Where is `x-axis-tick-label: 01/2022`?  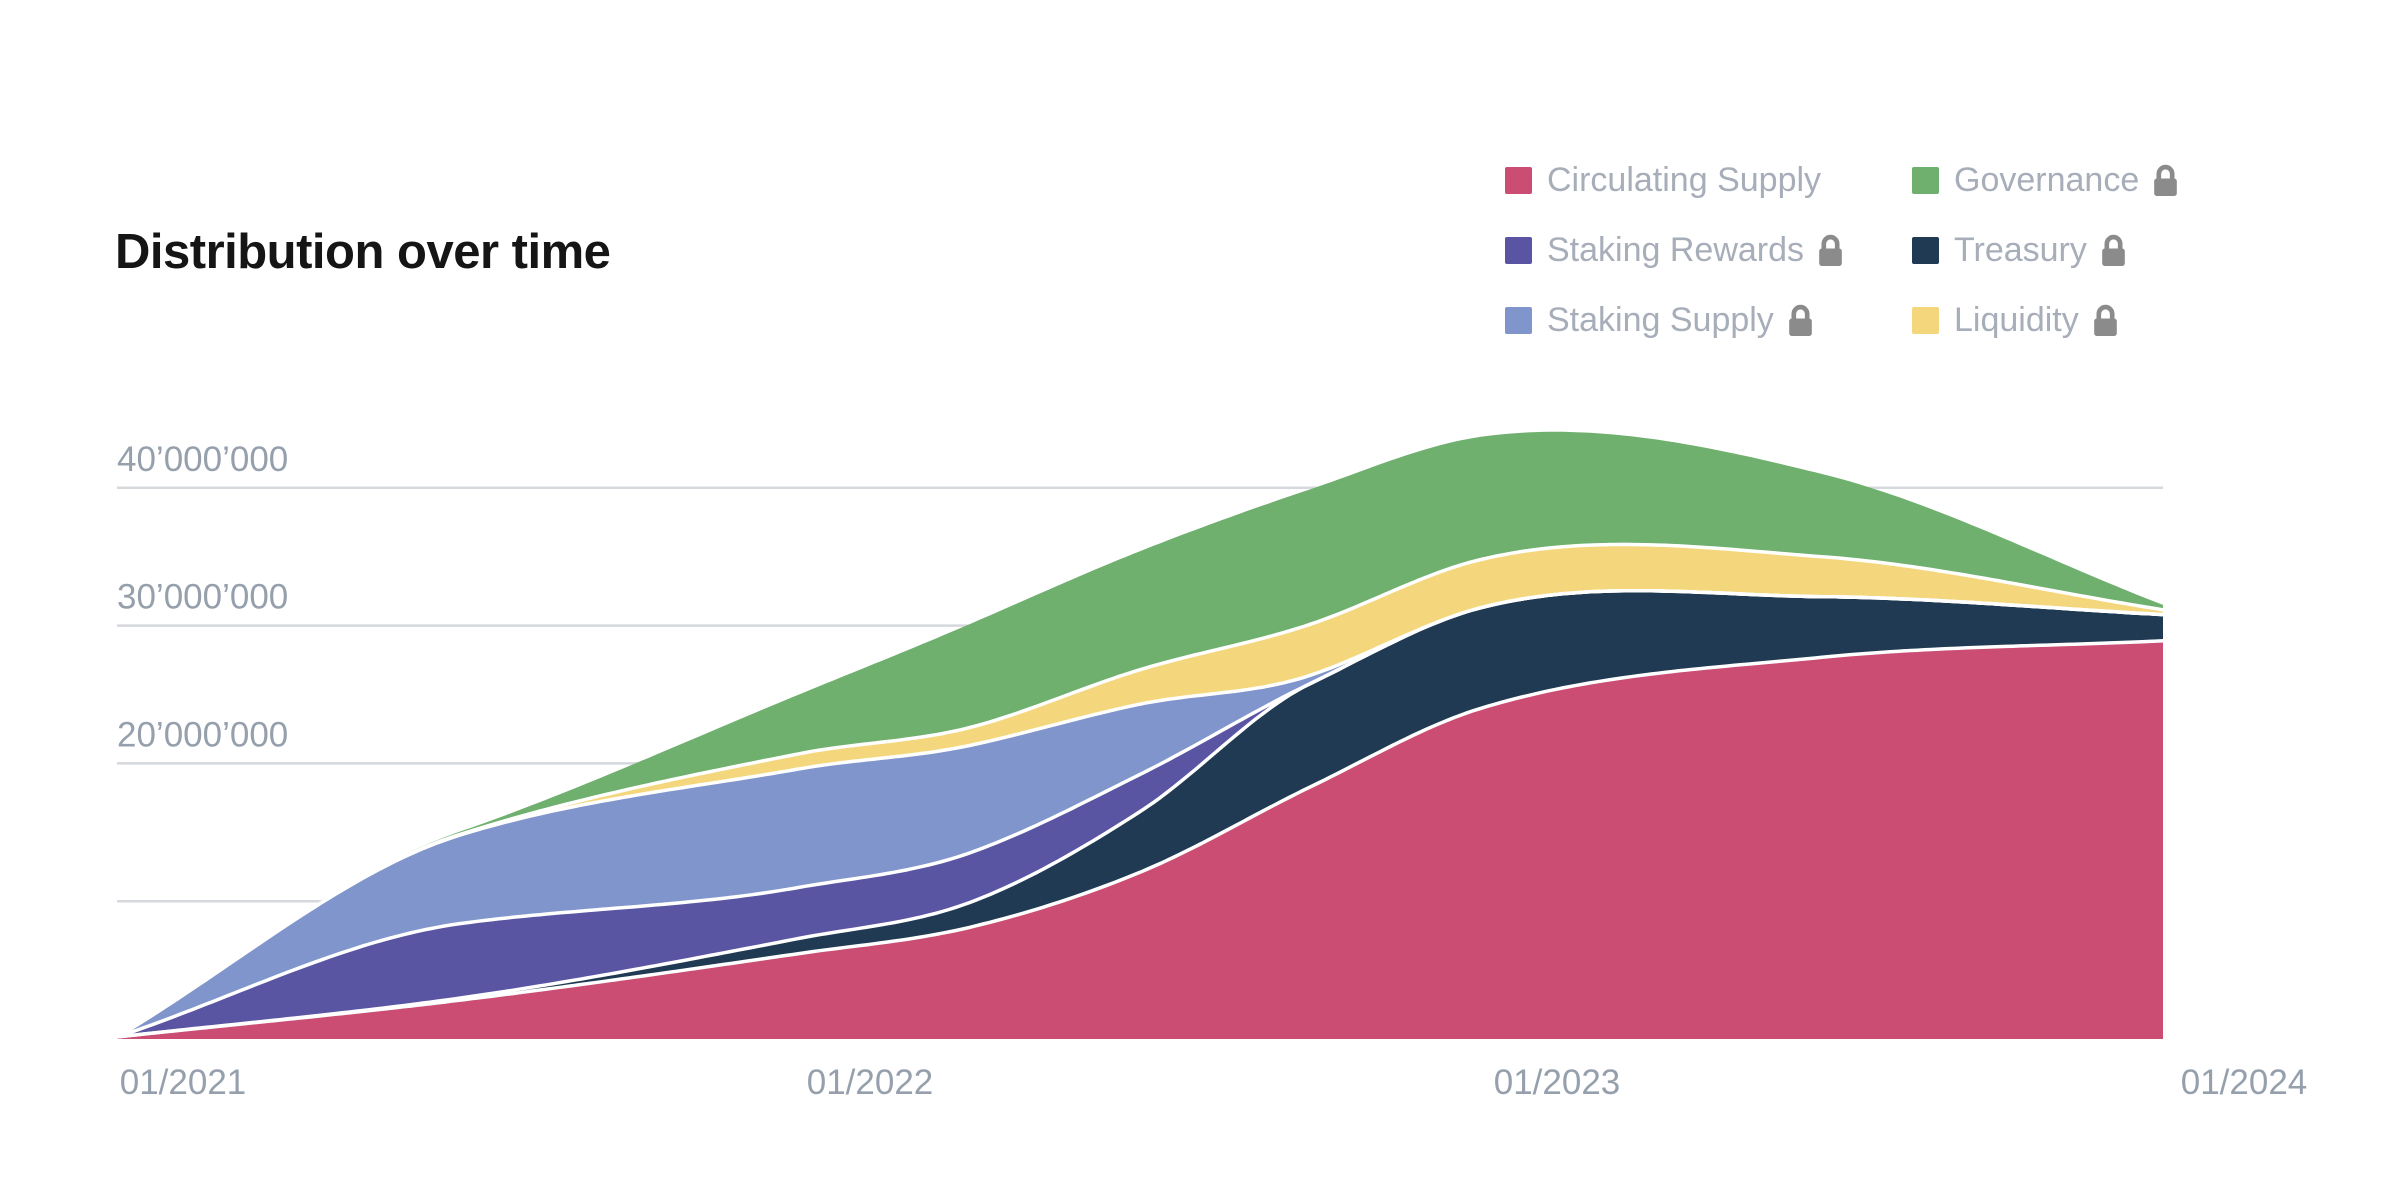
x-axis-tick-label: 01/2022 is located at coordinates (870, 1082).